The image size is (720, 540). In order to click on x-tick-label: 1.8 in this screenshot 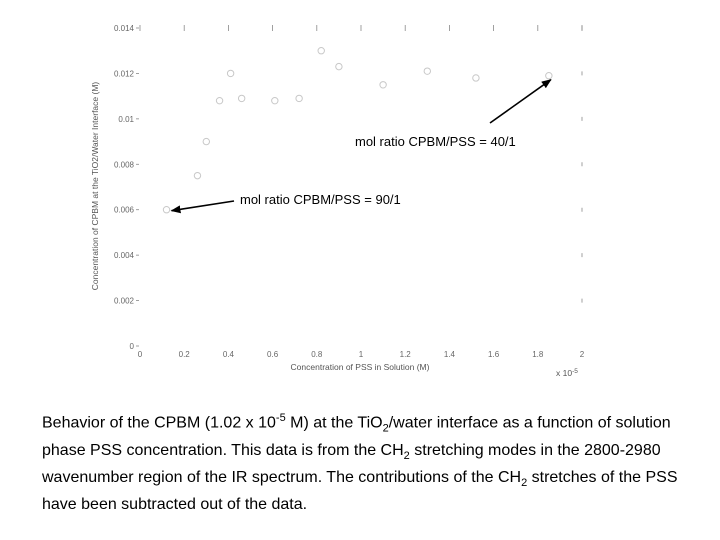, I will do `click(538, 354)`.